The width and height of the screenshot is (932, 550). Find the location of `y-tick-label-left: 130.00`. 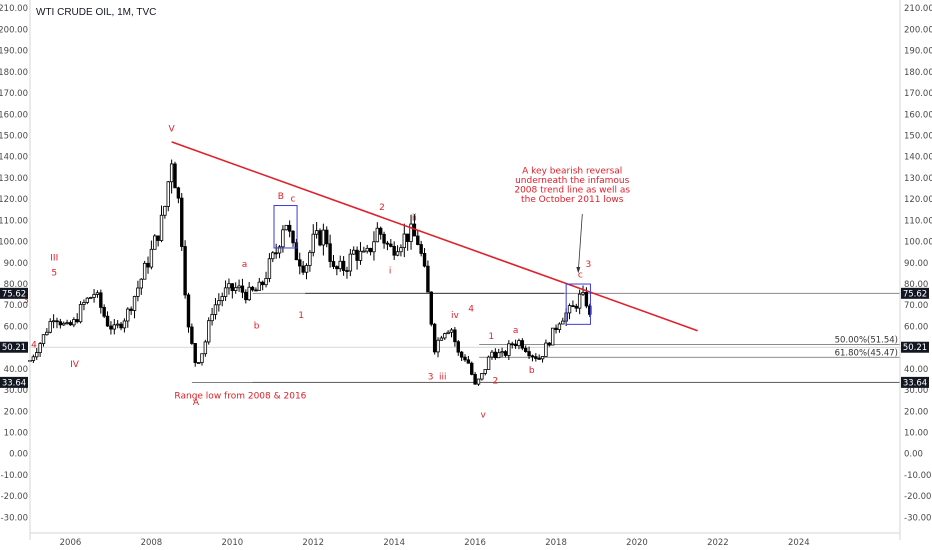

y-tick-label-left: 130.00 is located at coordinates (14, 179).